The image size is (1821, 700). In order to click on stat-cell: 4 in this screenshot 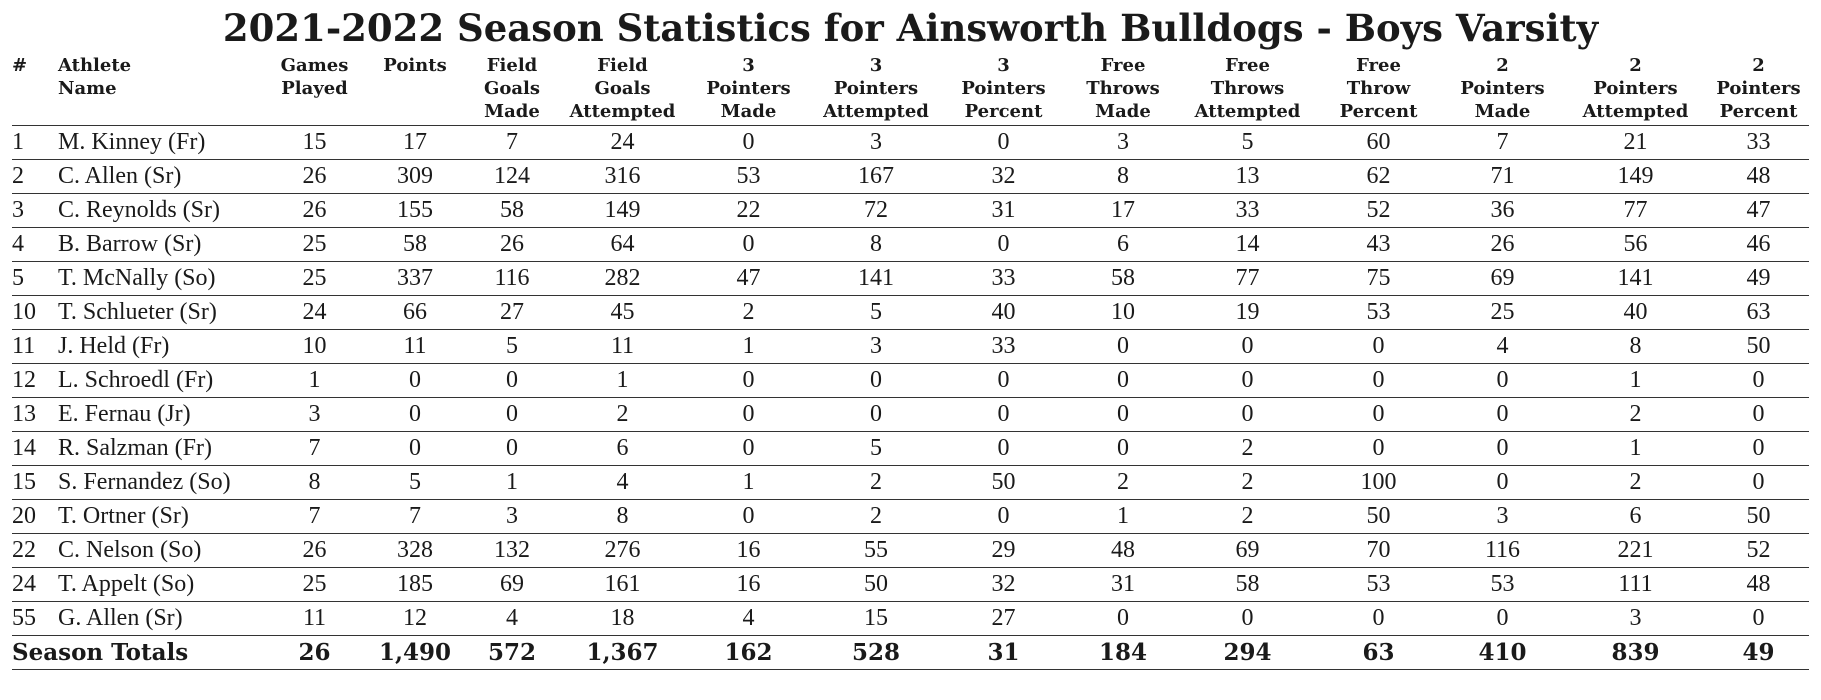, I will do `click(1502, 346)`.